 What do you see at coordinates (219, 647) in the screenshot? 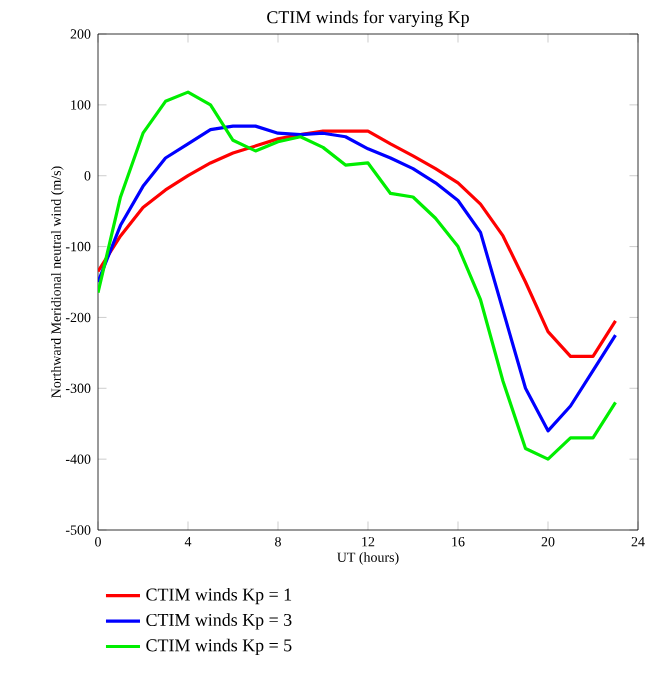
I see `legend-label: CTIM winds Kp = 5` at bounding box center [219, 647].